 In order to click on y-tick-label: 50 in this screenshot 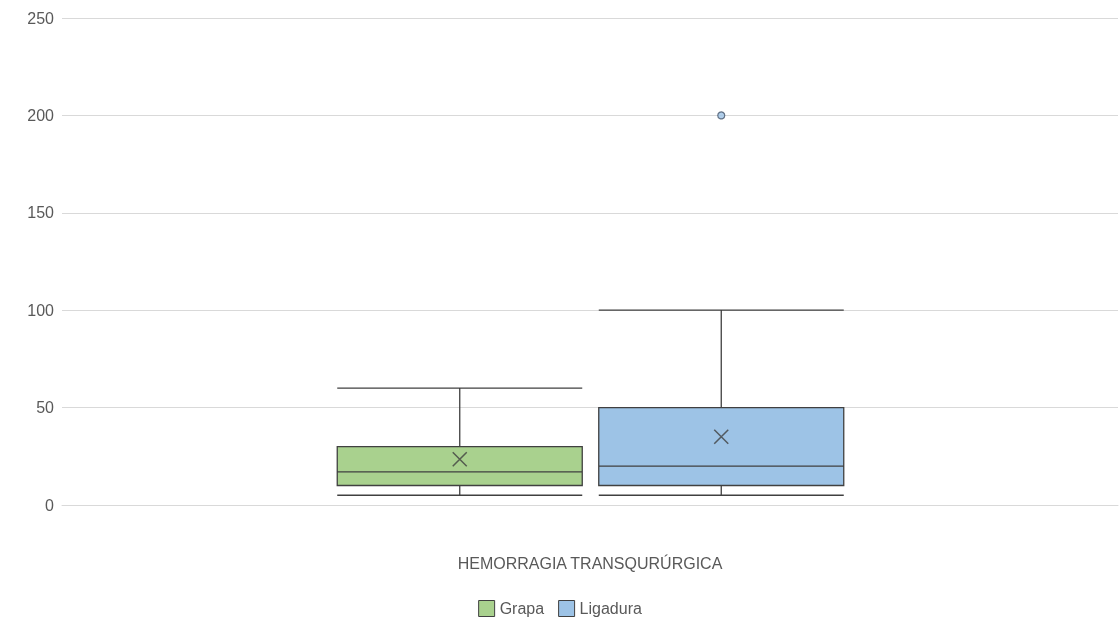, I will do `click(45, 408)`.